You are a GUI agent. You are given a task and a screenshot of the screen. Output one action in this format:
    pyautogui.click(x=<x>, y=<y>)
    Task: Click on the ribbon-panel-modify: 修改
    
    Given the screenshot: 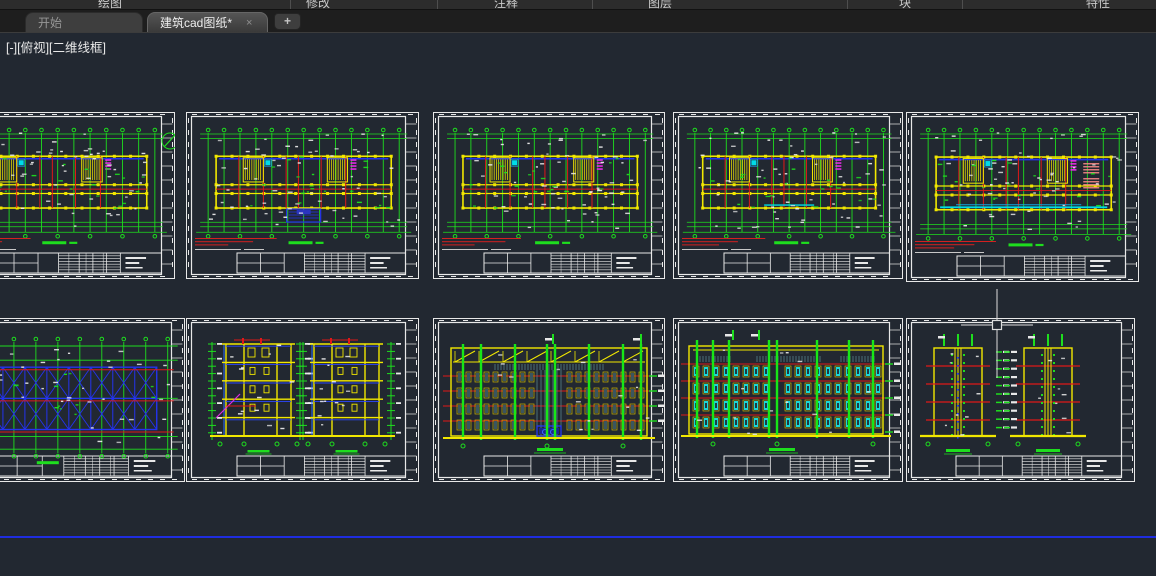 What is the action you would take?
    pyautogui.click(x=318, y=5)
    